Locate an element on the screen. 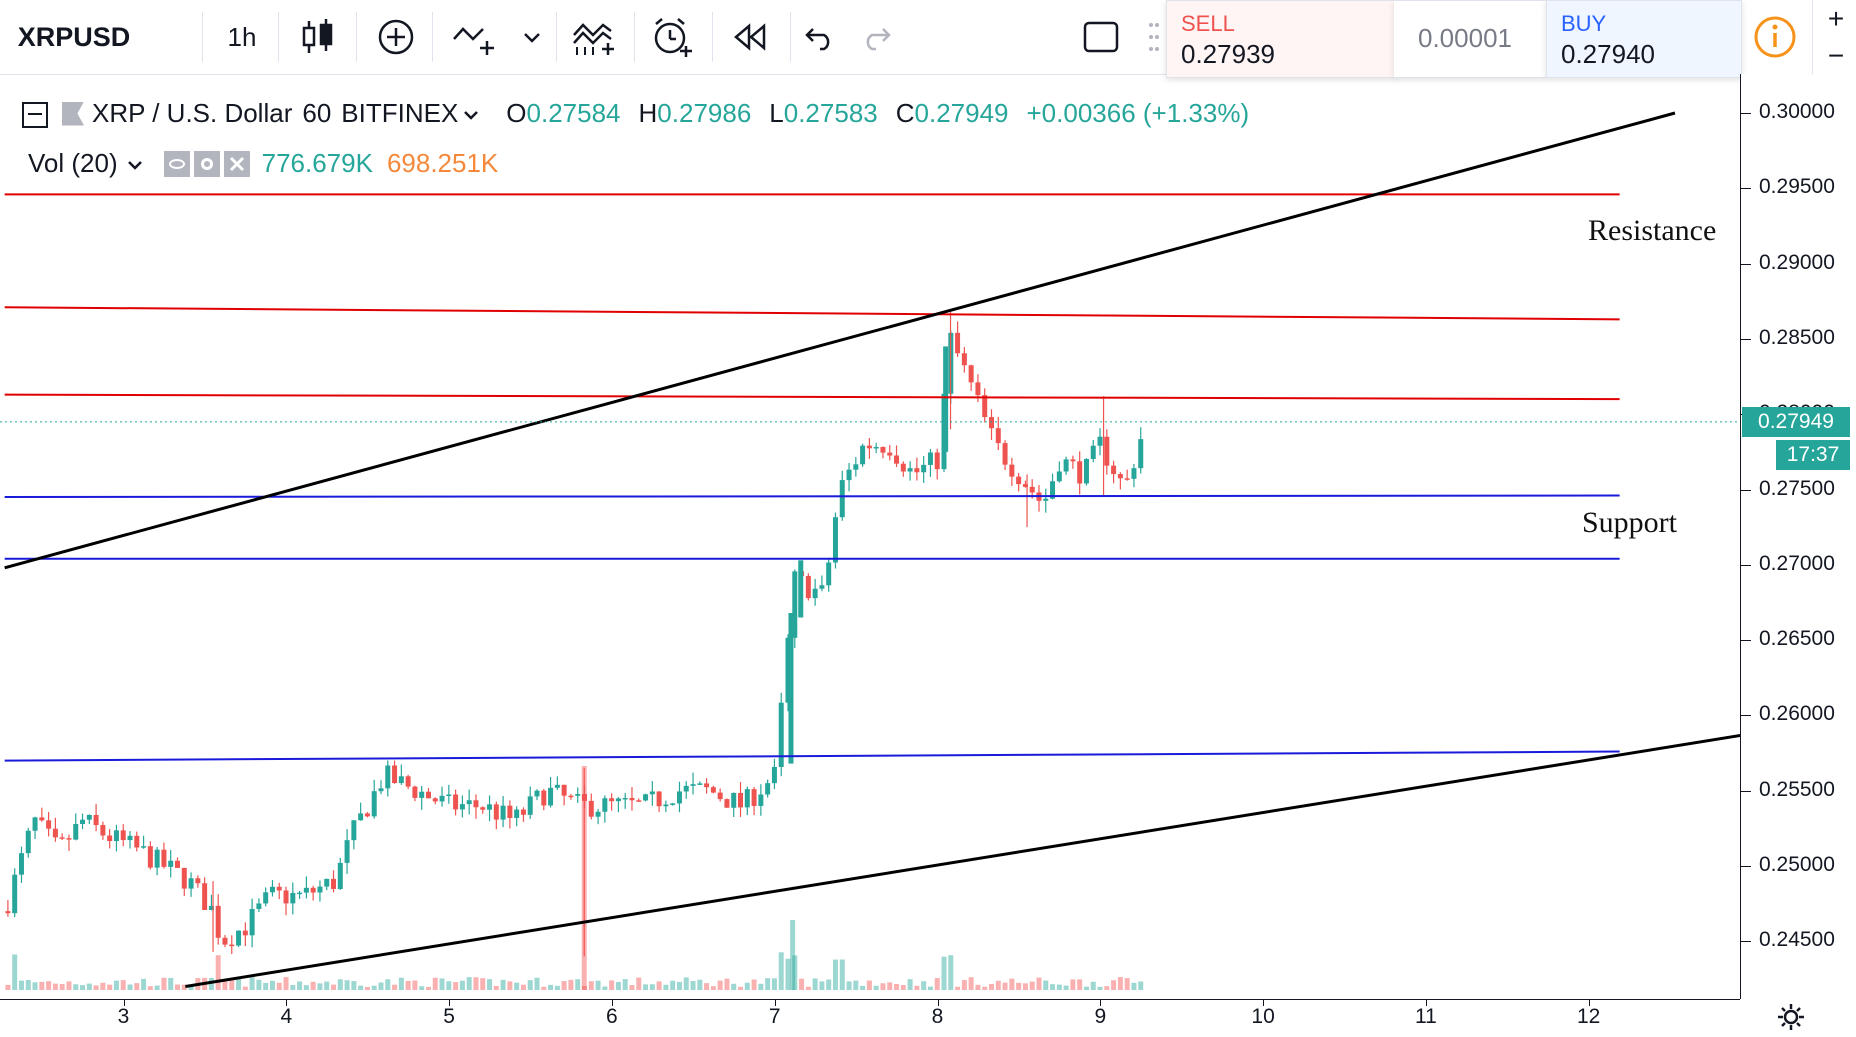 The height and width of the screenshot is (1037, 1856). open-value: 0.27584 is located at coordinates (573, 113).